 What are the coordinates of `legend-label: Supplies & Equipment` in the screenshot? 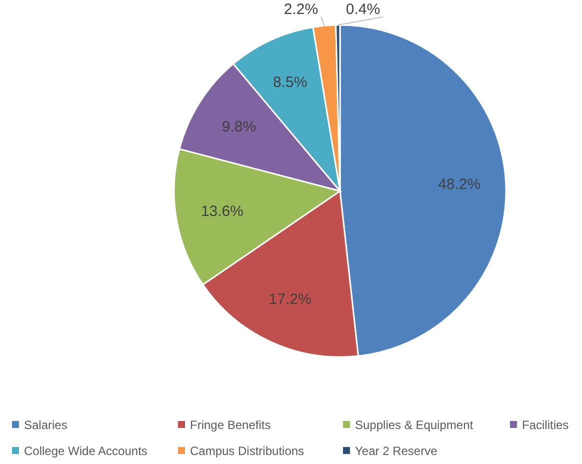 It's located at (414, 425).